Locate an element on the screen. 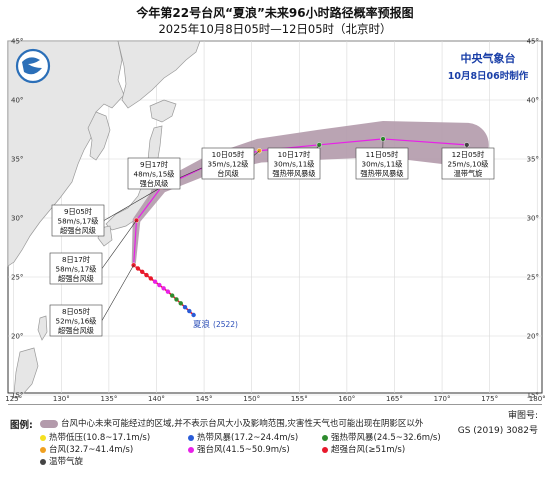 The height and width of the screenshot is (482, 550). lon-tick-label: 160° is located at coordinates (346, 399).